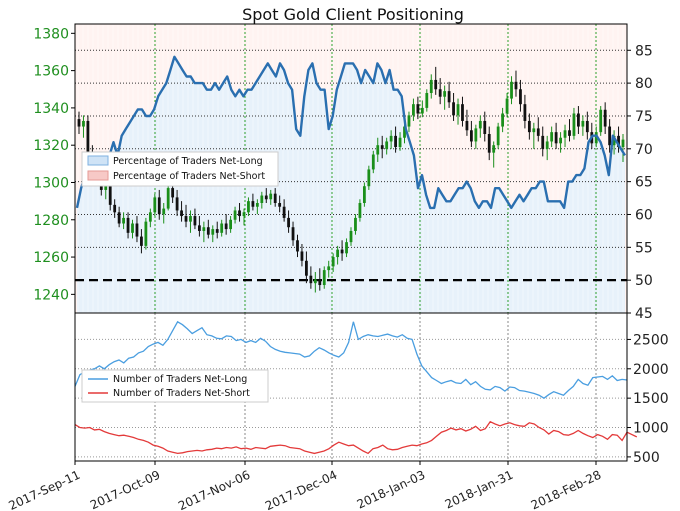 This screenshot has width=680, height=511. Describe the element at coordinates (51, 34) in the screenshot. I see `left-tick-label: 1380` at that location.